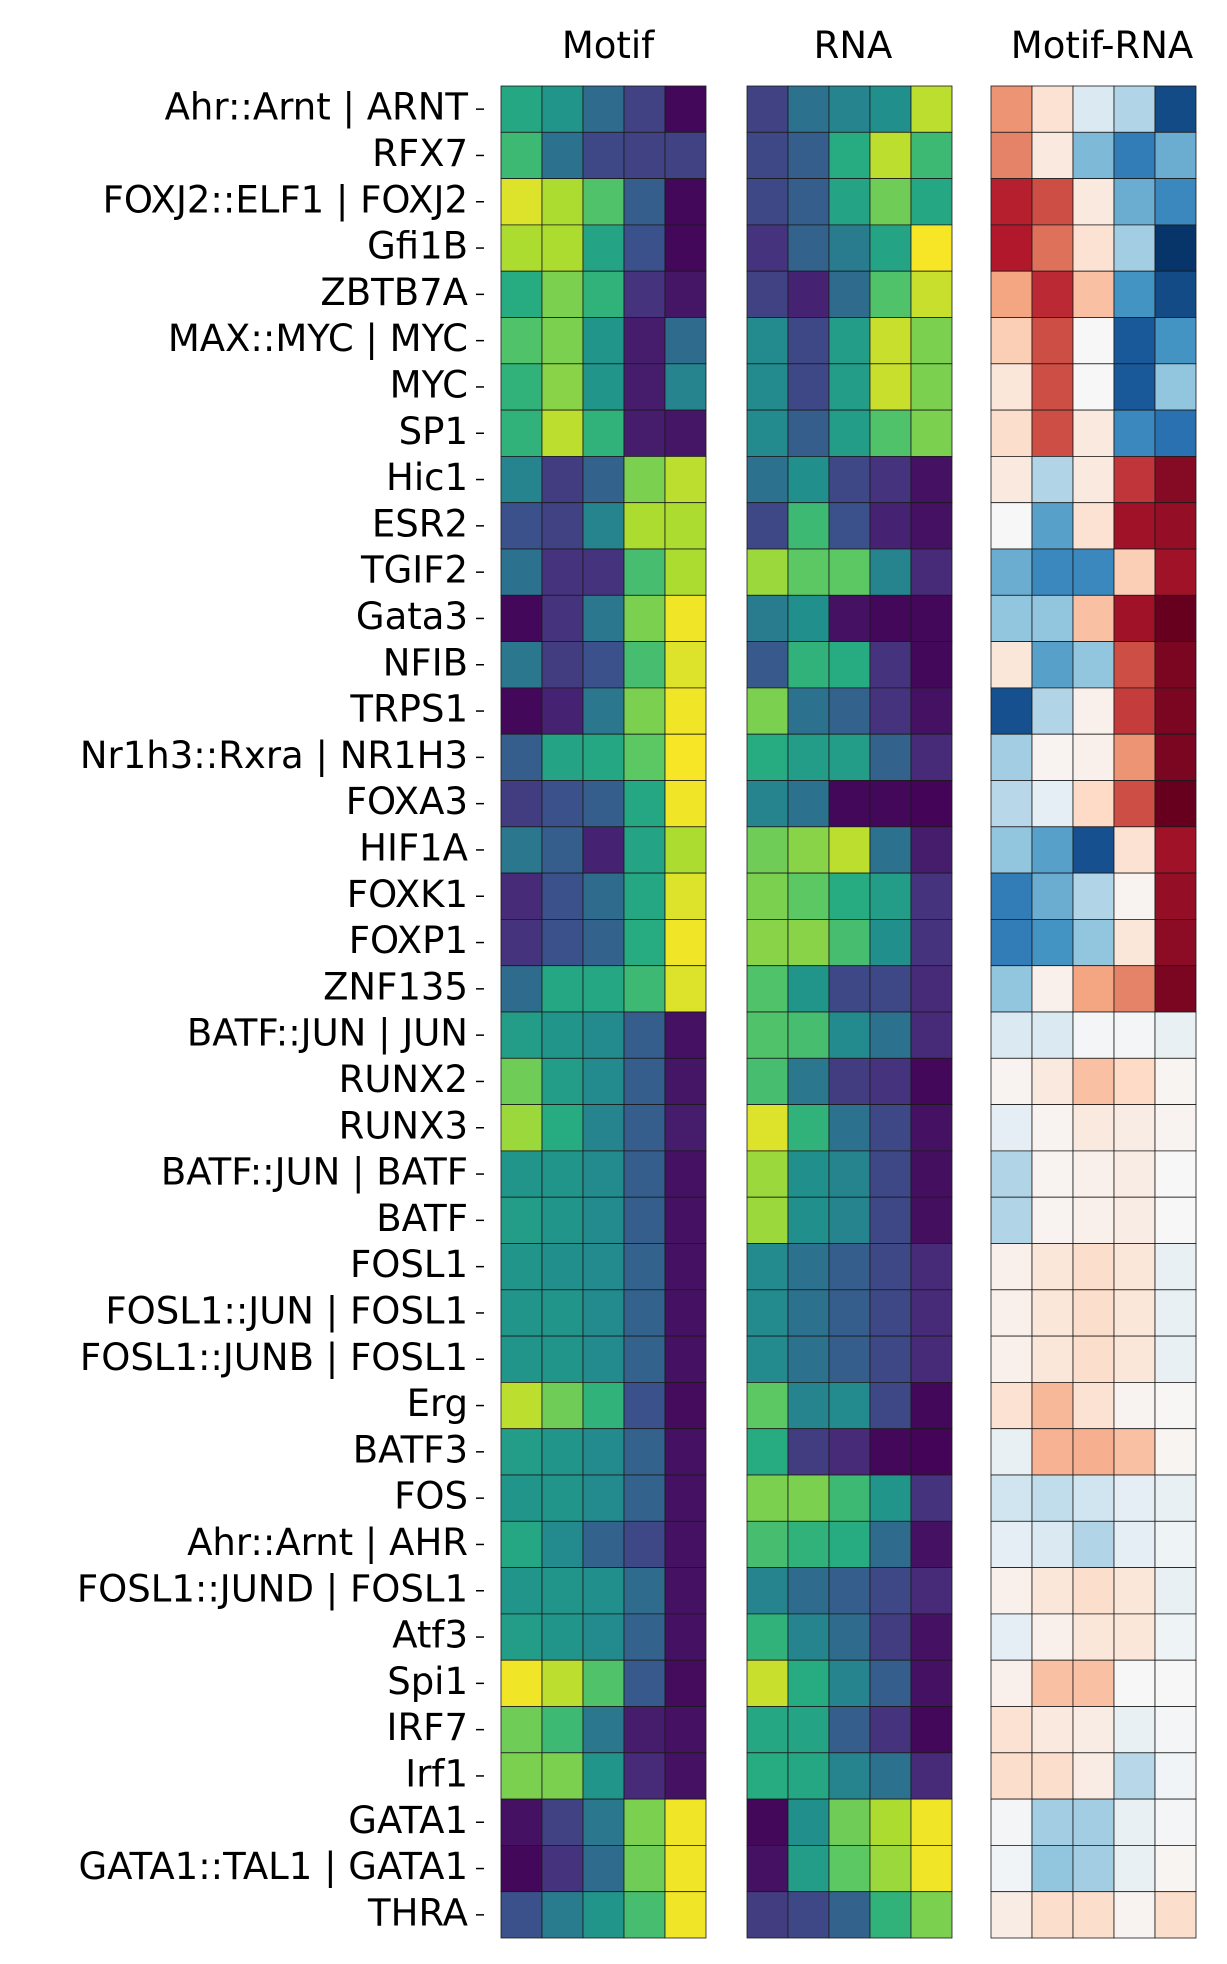  Describe the element at coordinates (327, 1542) in the screenshot. I see `row-label: Ahr::Arnt | AHR` at that location.